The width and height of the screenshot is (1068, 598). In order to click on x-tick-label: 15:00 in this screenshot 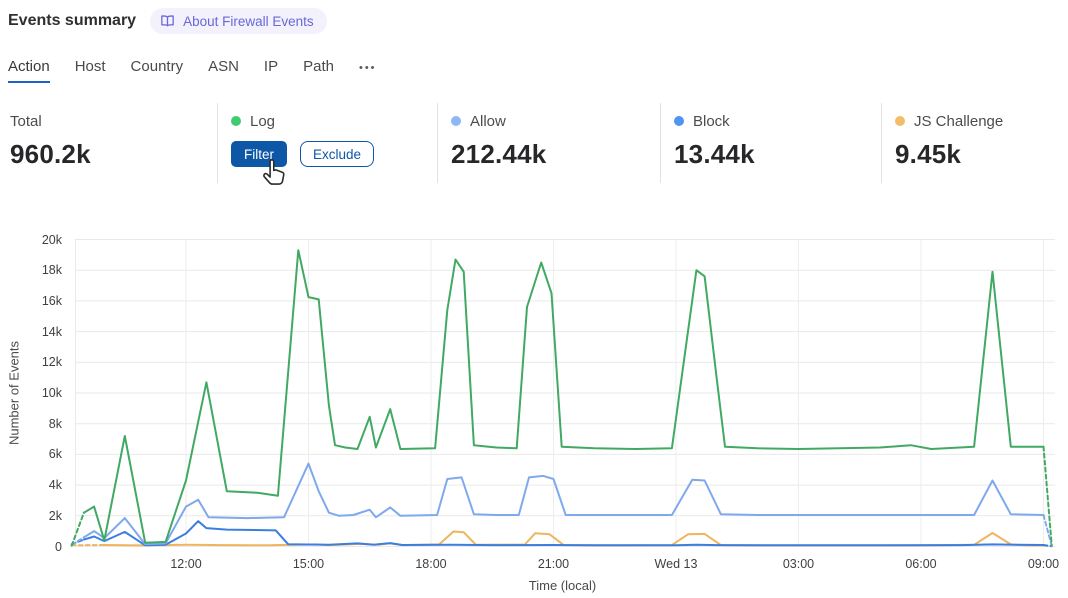, I will do `click(308, 564)`.